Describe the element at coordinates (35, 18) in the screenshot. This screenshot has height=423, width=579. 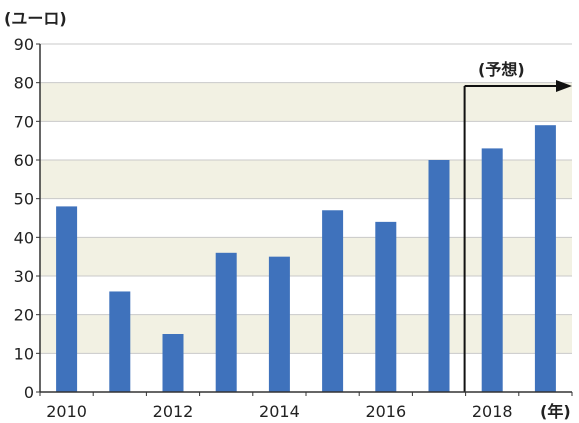
I see `y-axis-unit-label: (ユーロ)` at that location.